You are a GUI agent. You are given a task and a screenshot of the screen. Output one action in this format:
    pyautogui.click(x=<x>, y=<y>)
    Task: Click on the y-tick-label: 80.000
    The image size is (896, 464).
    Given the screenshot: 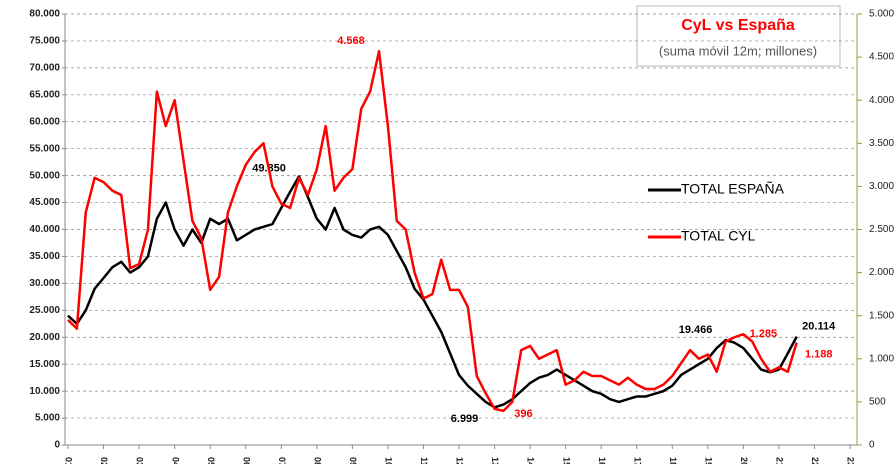 What is the action you would take?
    pyautogui.click(x=44, y=14)
    